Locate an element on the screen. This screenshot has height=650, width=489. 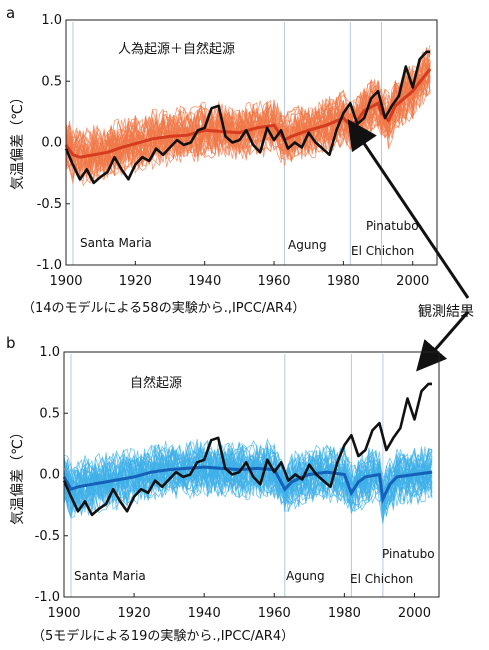
arrow-to-panel-b is located at coordinates (443, 341).